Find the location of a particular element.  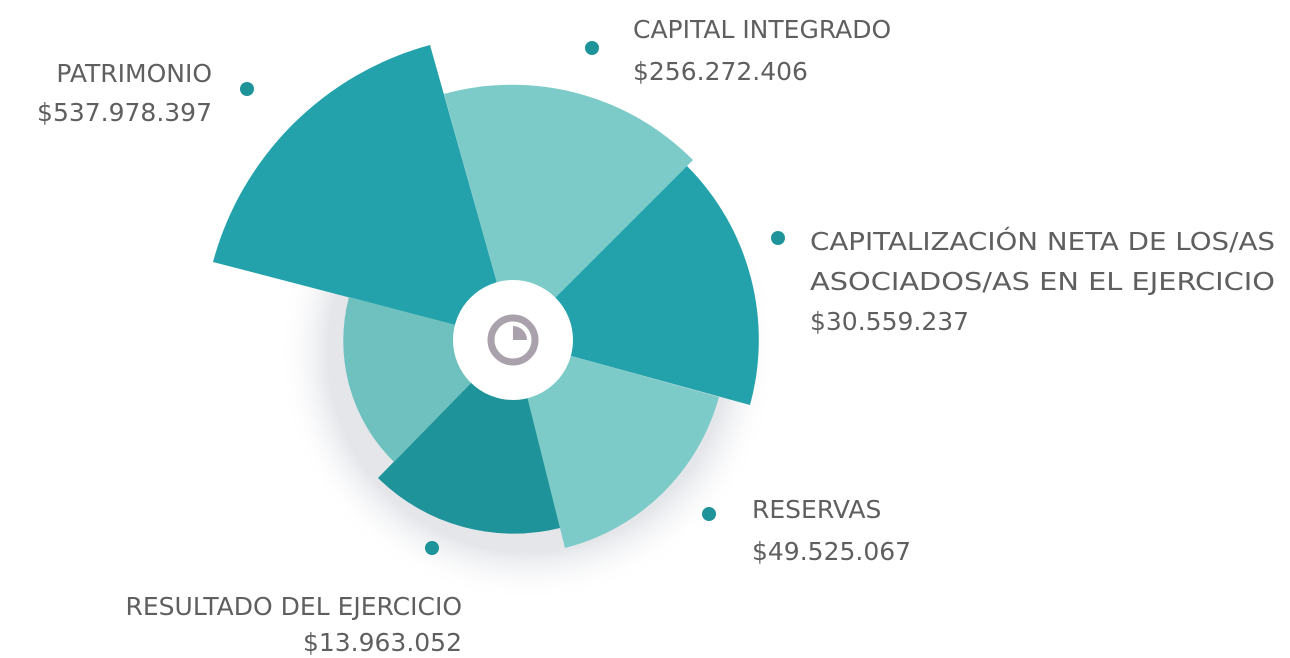

label: CAPITALIZACIÓN NETA DE LOS/AS is located at coordinates (1042, 241).